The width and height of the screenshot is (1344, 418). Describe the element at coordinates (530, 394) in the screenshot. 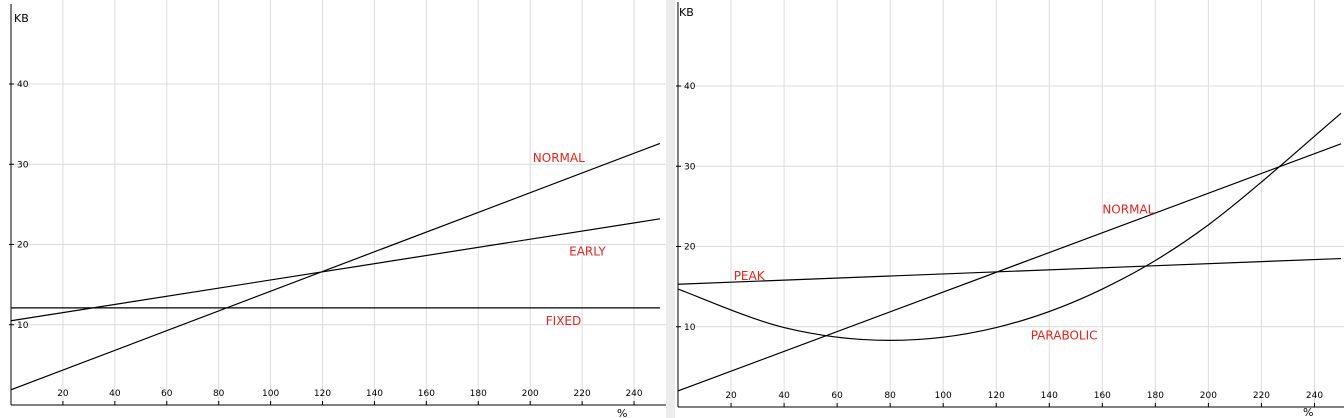

I see `chart0-x-tick-label-200: 200` at that location.